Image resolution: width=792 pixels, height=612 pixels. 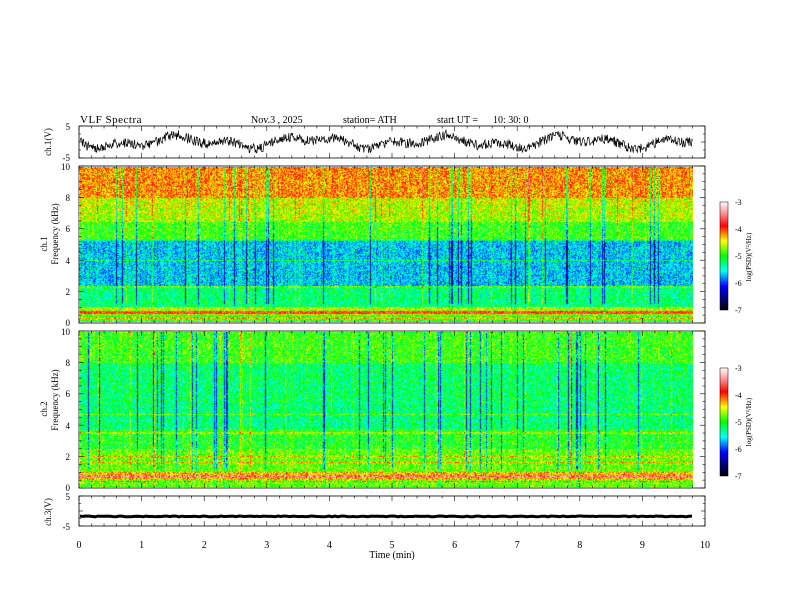 What do you see at coordinates (517, 545) in the screenshot?
I see `xtick-7: 7` at bounding box center [517, 545].